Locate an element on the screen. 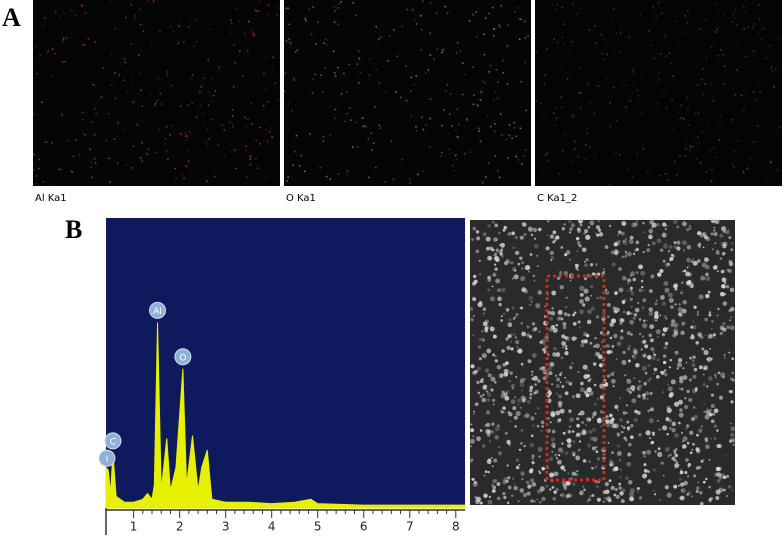 The image size is (784, 540). map-label: O Ka1 is located at coordinates (301, 198).